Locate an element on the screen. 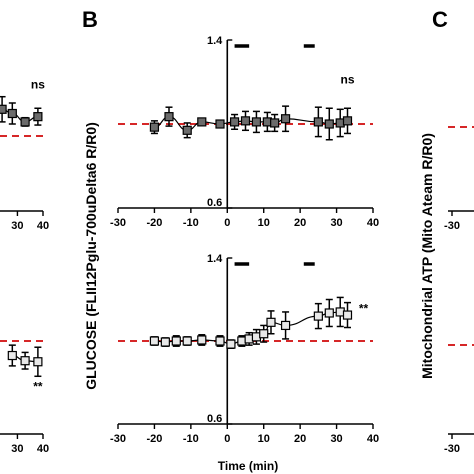 The height and width of the screenshot is (474, 474). panel-a-top-x-tick-label: 30 is located at coordinates (17, 226).